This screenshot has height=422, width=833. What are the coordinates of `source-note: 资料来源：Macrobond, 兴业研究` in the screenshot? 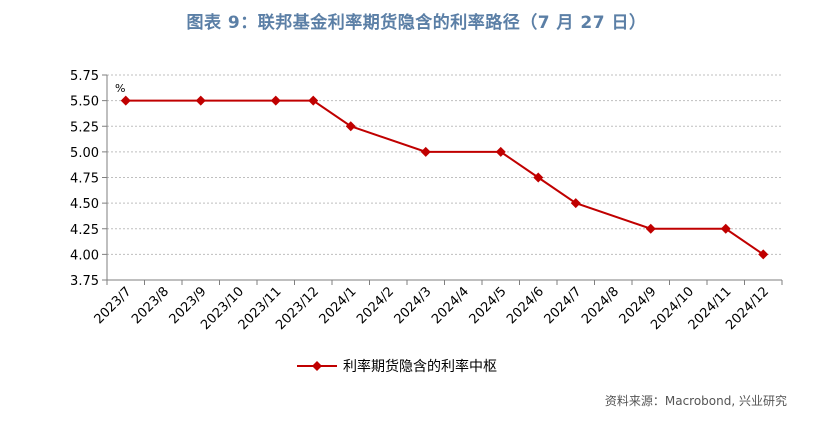 It's located at (695, 401).